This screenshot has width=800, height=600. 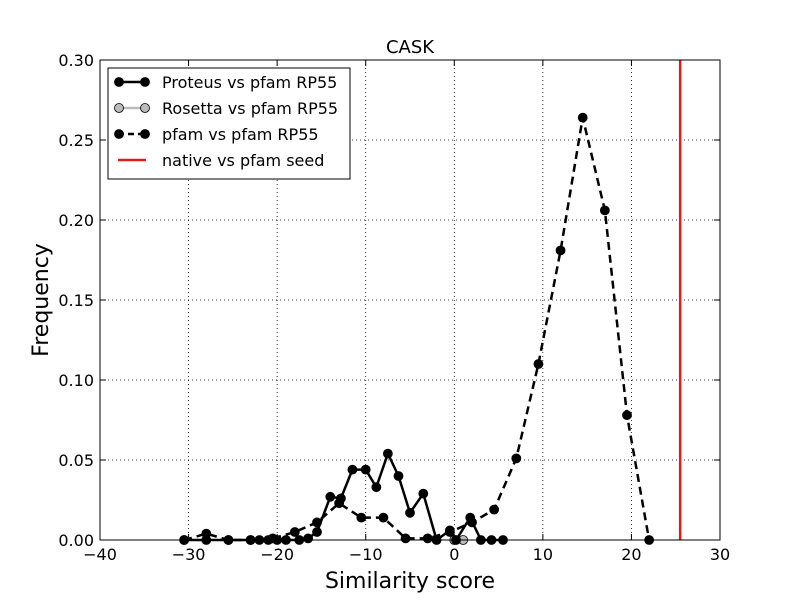 I want to click on x-tick-label: −30, so click(x=189, y=554).